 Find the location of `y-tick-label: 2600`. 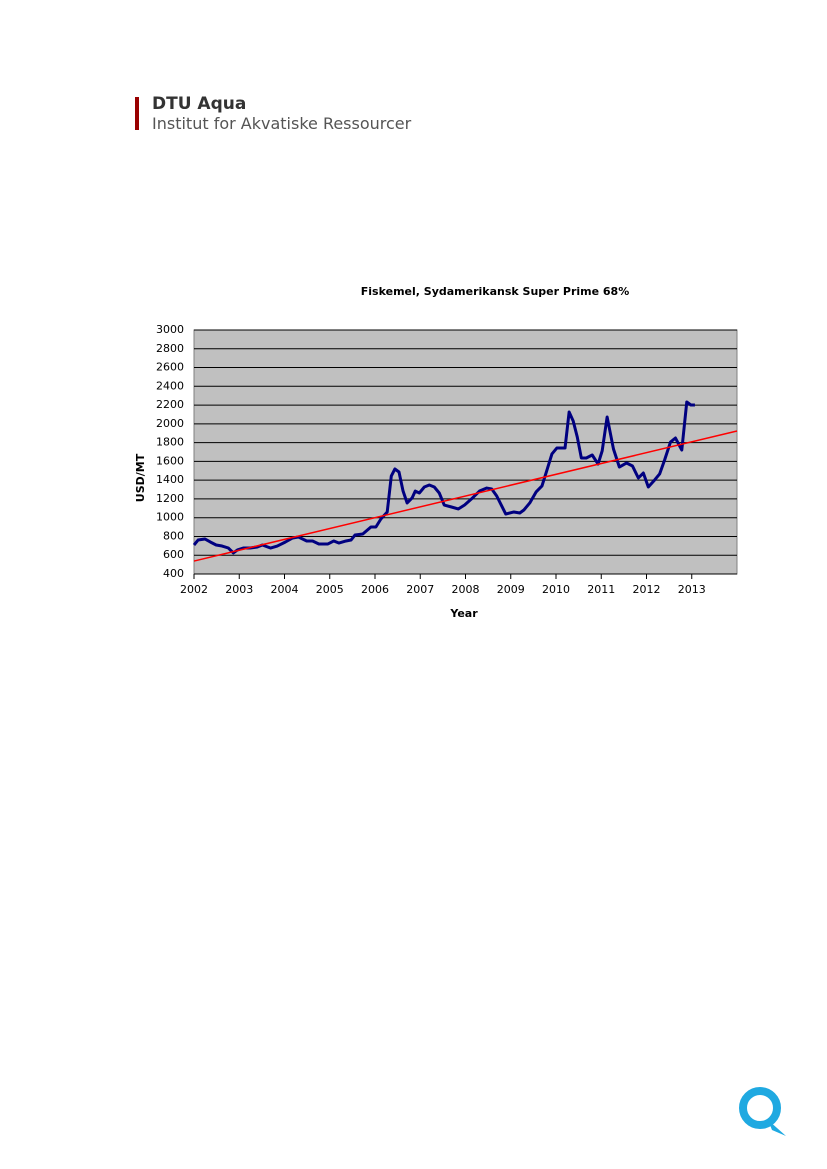

y-tick-label: 2600 is located at coordinates (170, 367).